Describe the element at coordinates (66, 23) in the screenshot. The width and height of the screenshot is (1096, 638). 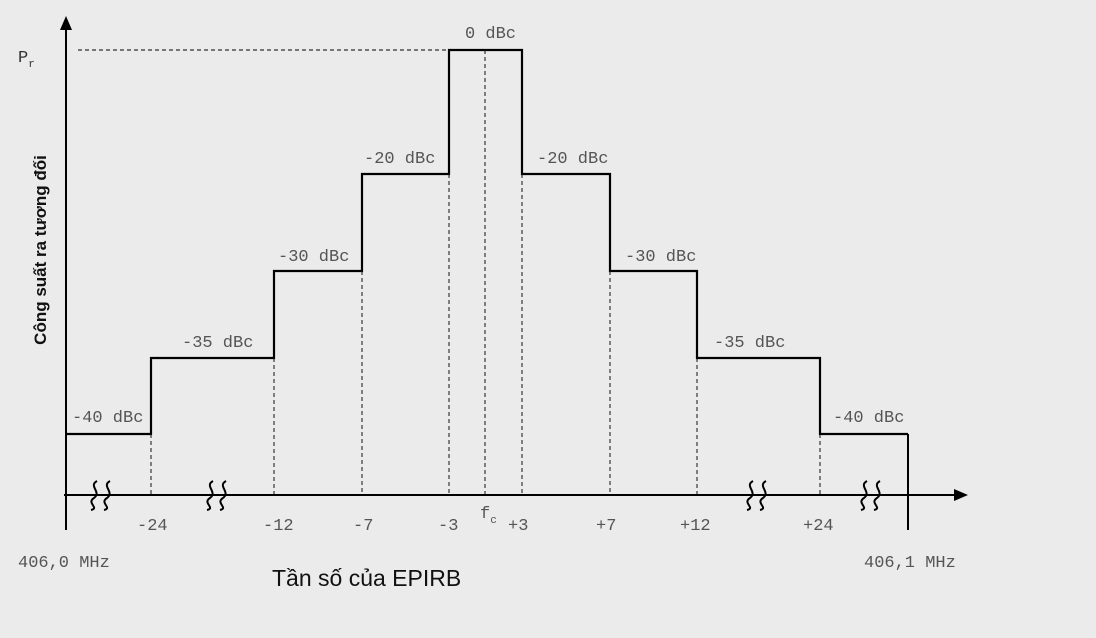
I see `y-axis-arrowhead` at that location.